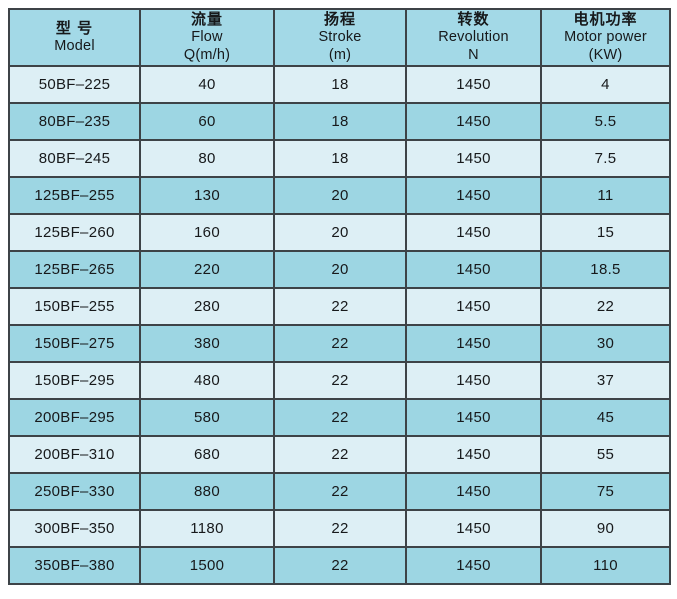 This screenshot has width=677, height=599. I want to click on col-header-model: 型 号 Model, so click(74, 37).